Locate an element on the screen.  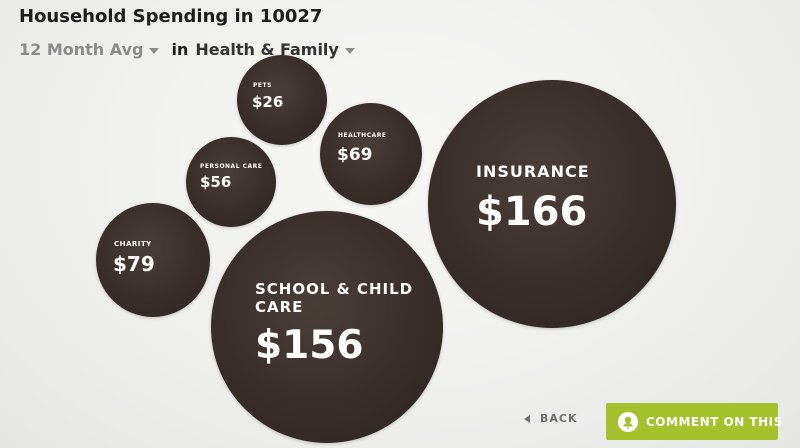
bubble-label: INSURANCE is located at coordinates (533, 171).